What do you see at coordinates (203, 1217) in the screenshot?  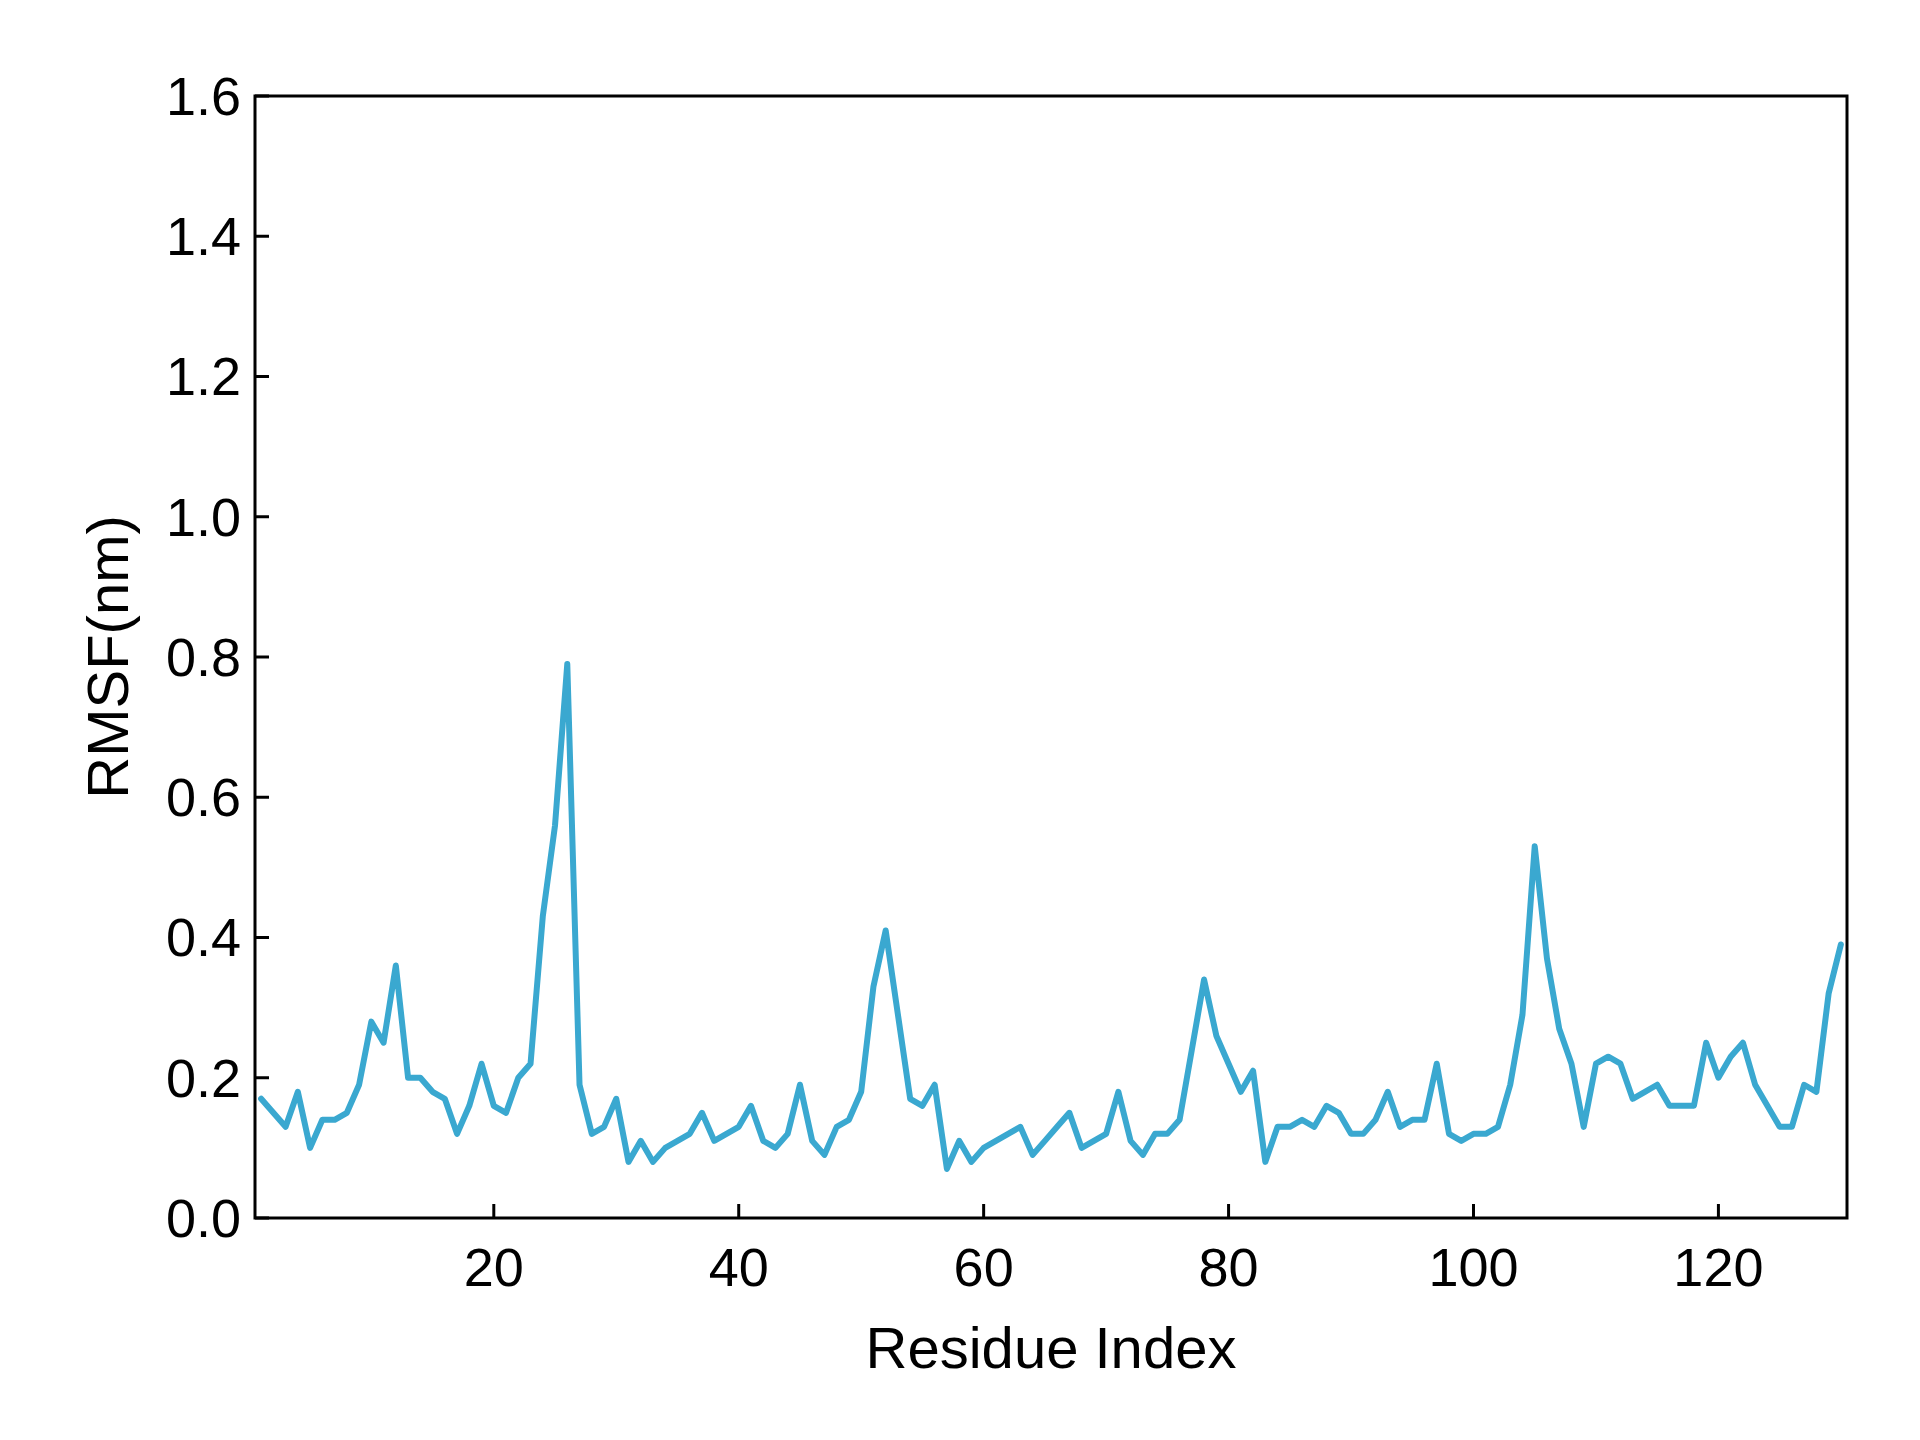 I see `y-tick-label: 0.0` at bounding box center [203, 1217].